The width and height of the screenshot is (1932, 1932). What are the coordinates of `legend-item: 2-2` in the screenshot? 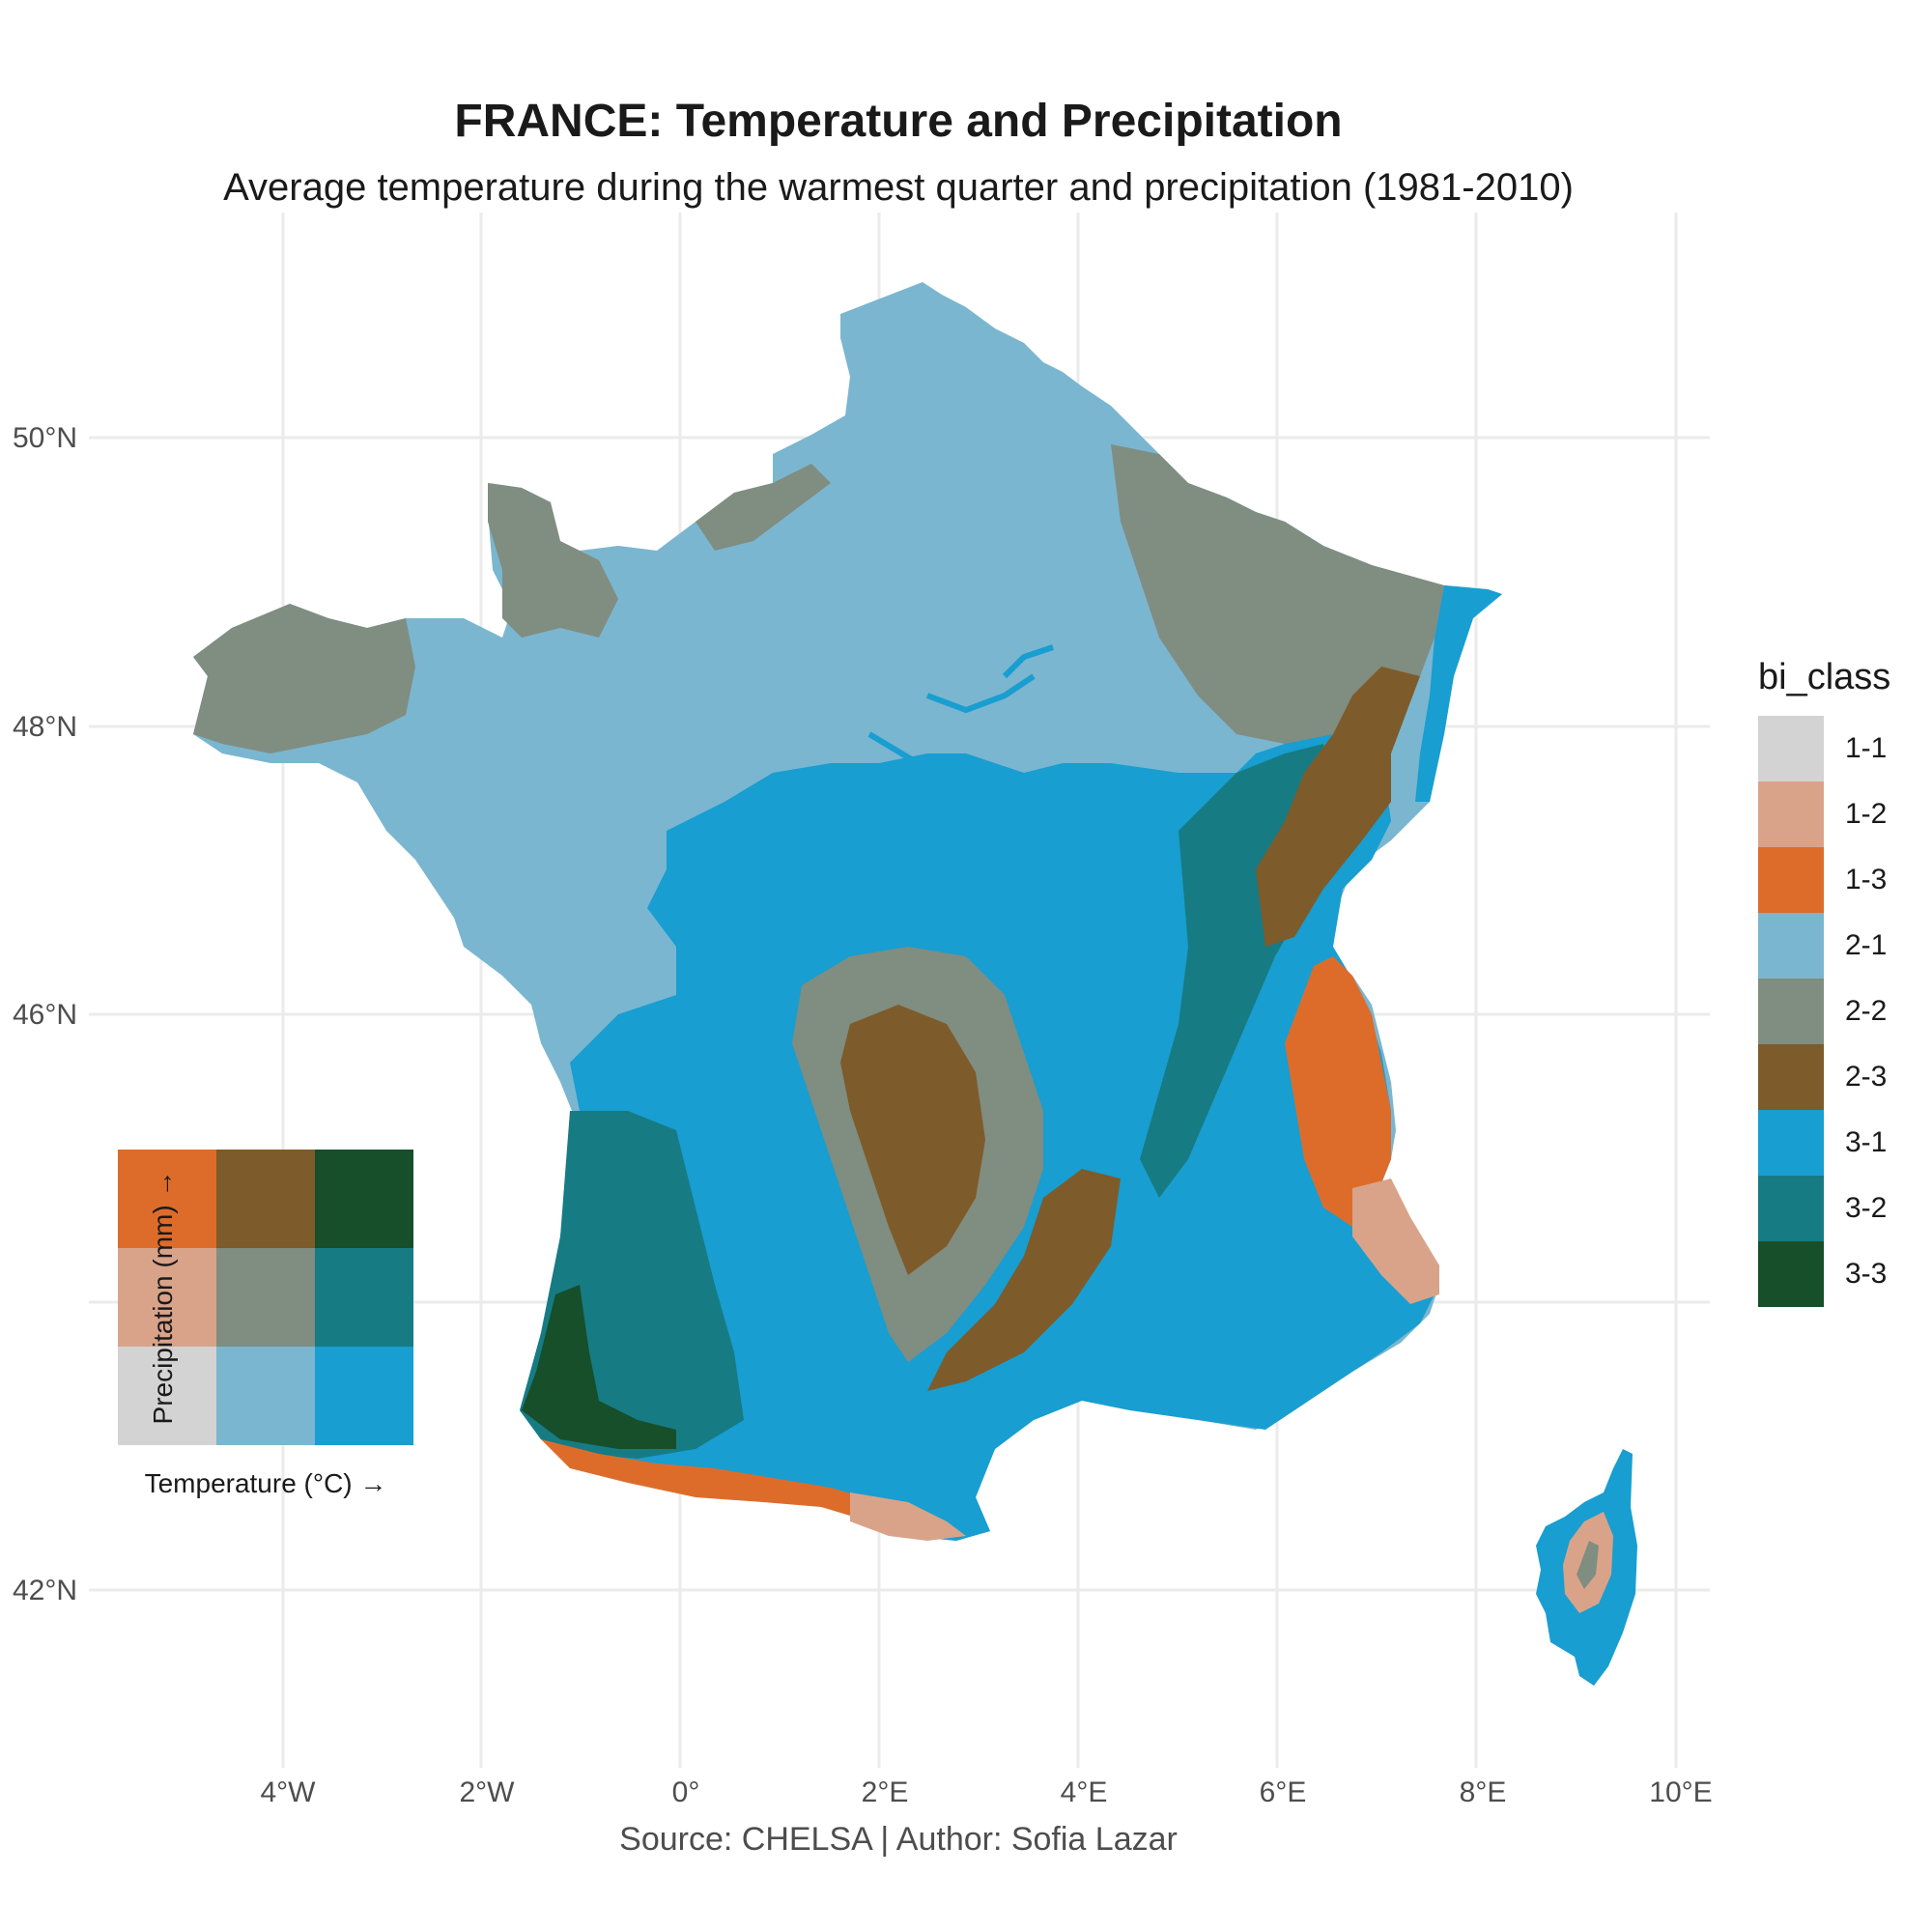 It's located at (1824, 1011).